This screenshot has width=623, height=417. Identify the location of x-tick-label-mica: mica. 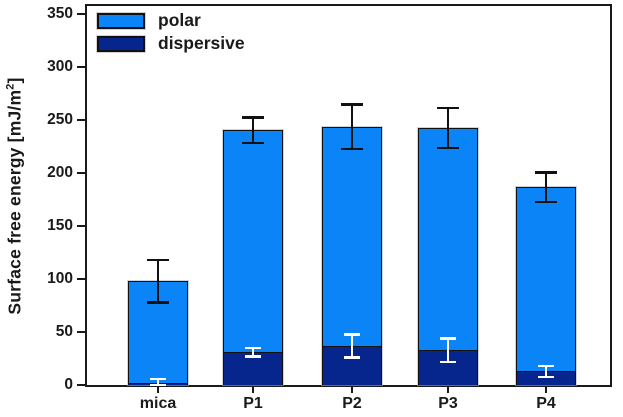
(158, 403).